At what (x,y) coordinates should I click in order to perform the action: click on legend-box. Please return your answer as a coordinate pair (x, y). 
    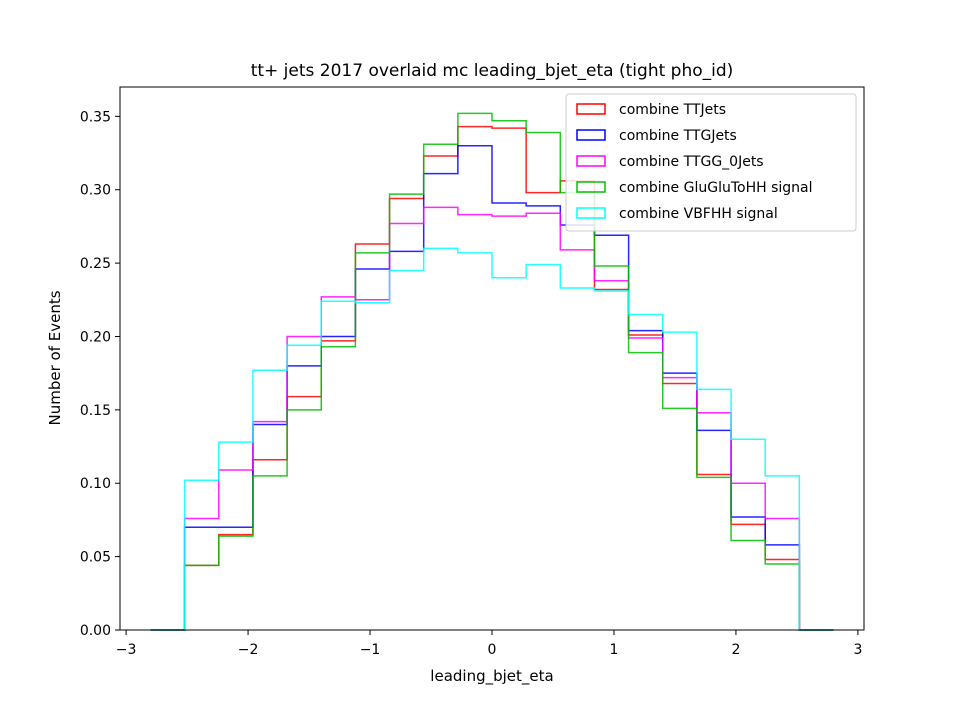
    Looking at the image, I should click on (711, 162).